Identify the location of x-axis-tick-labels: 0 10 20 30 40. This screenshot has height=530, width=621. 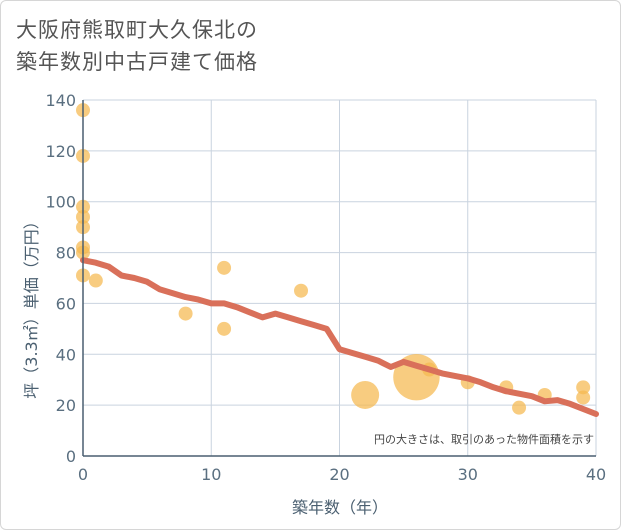
(342, 474).